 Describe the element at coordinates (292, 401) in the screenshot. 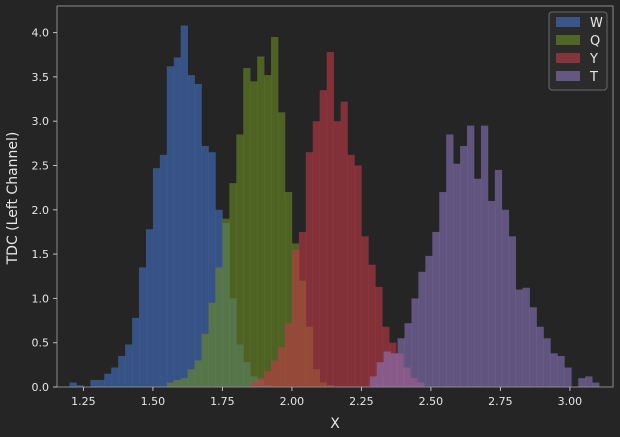

I see `x-tick-label: 2.00` at that location.